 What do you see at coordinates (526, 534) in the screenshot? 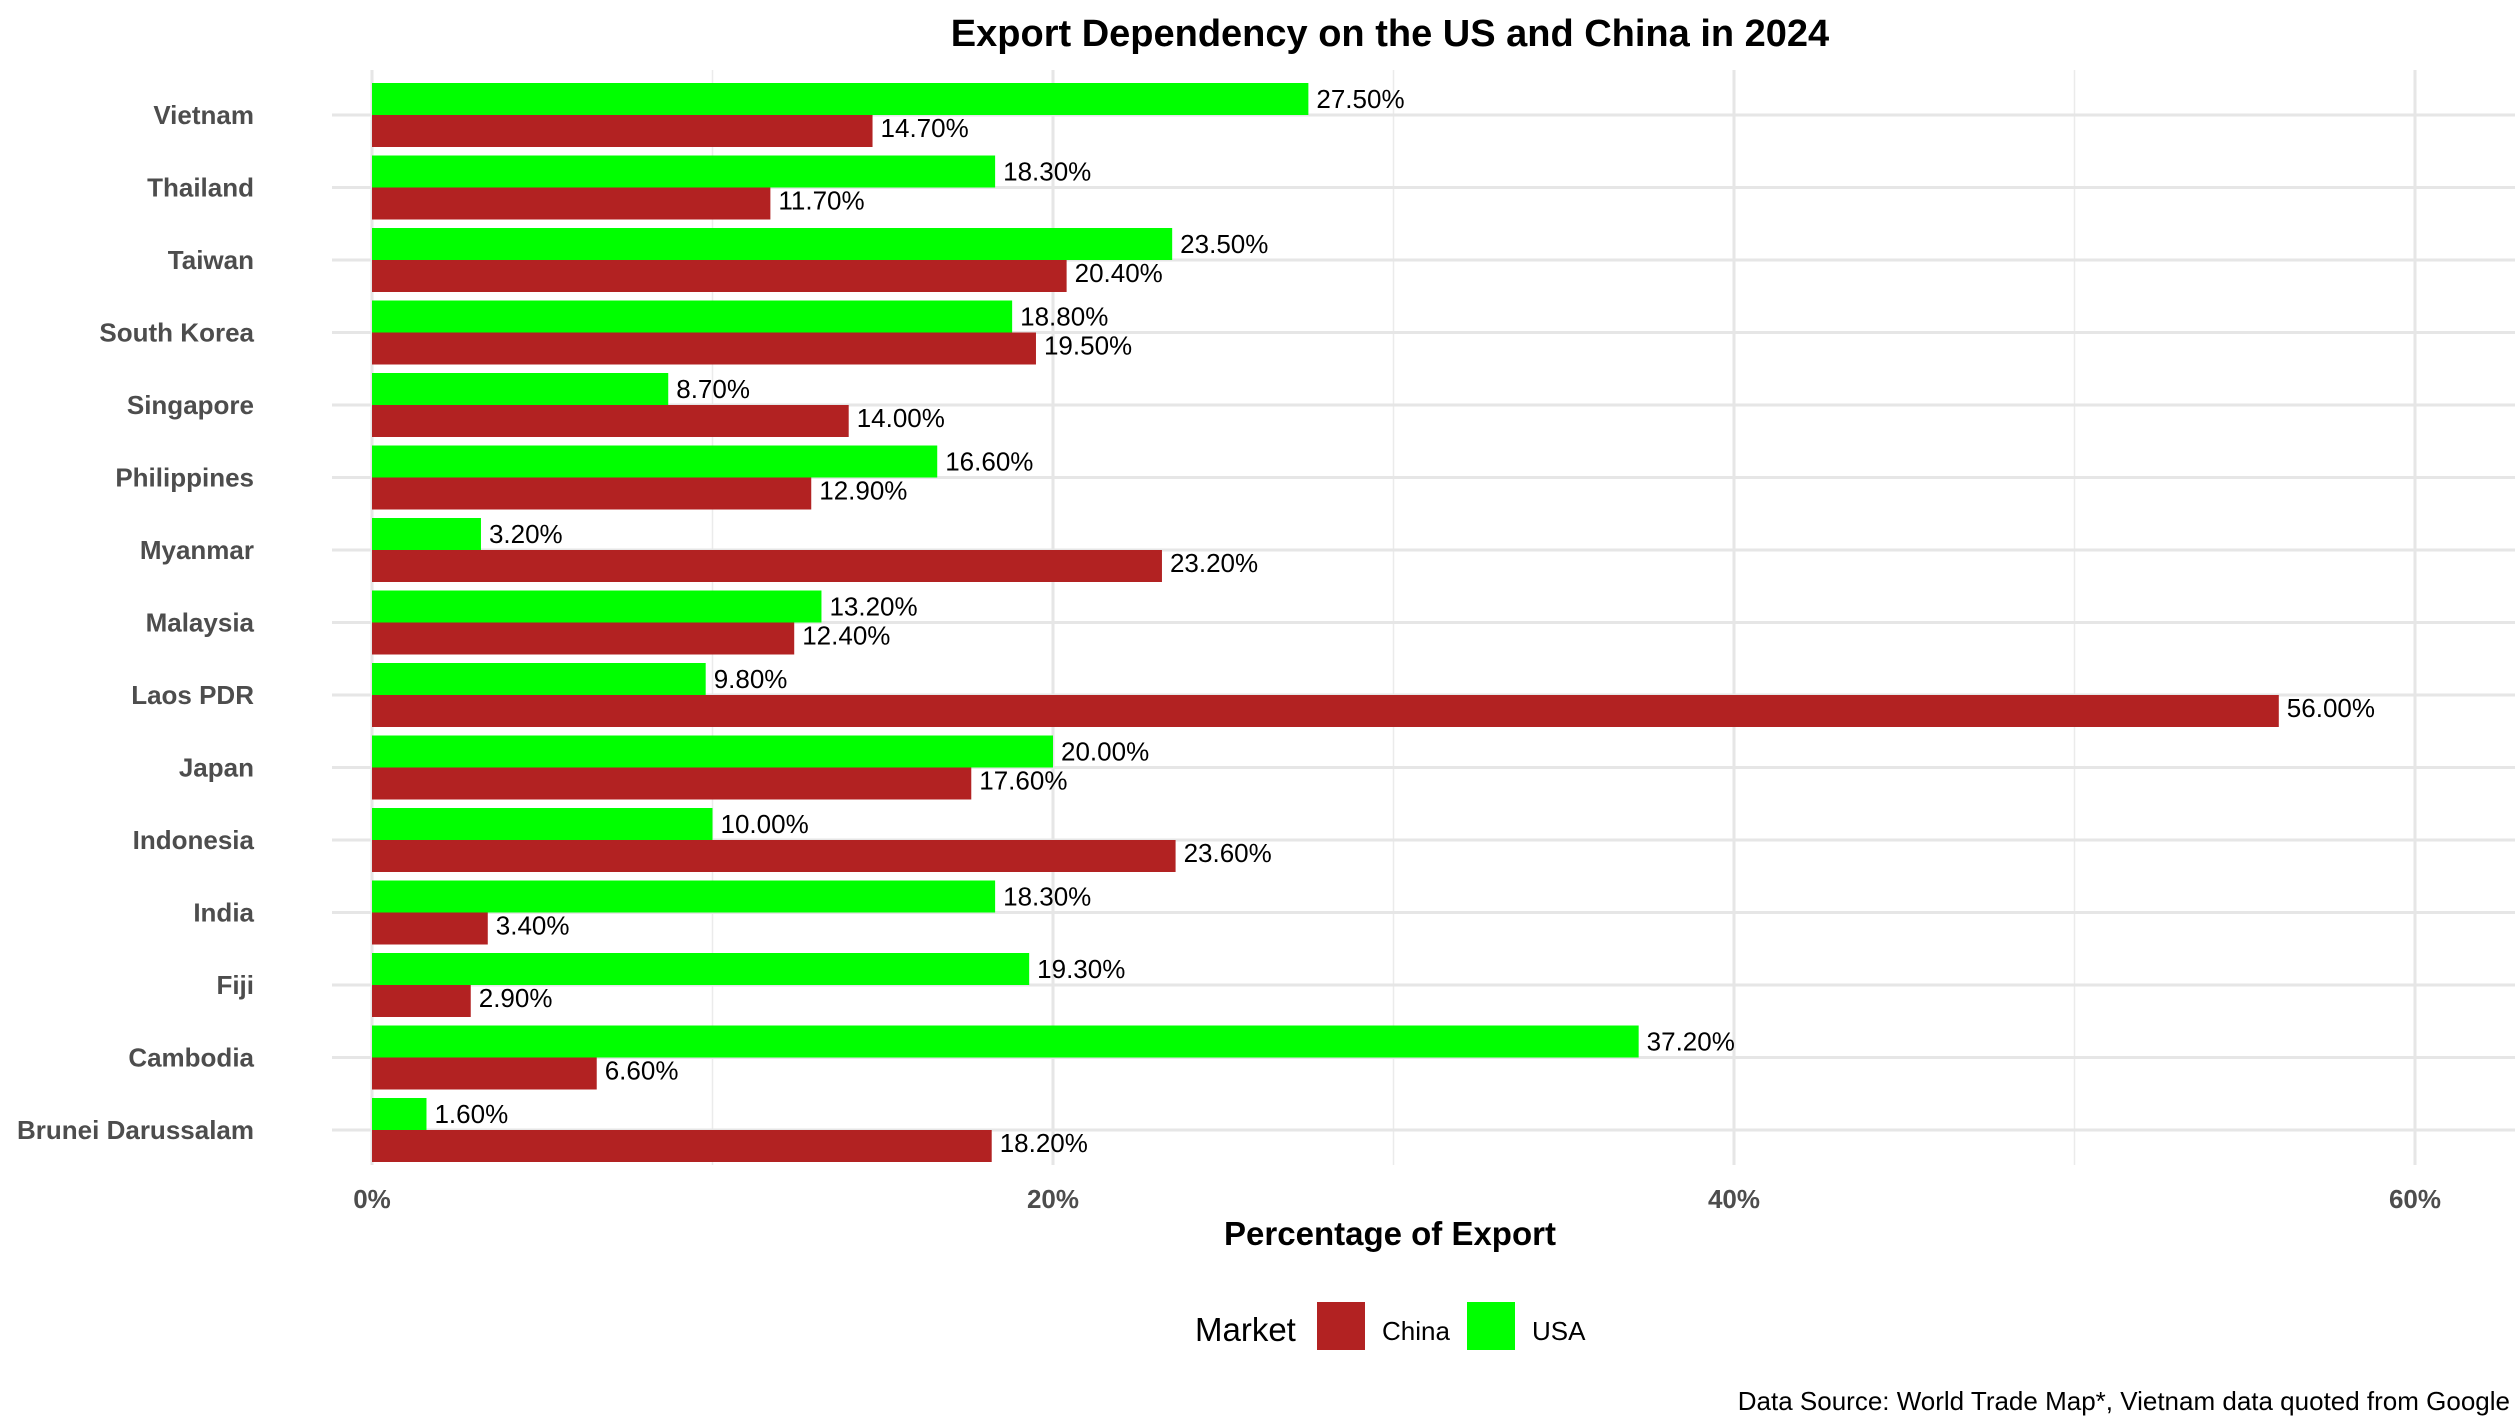
I see `bar-value-label-usa: 3.20%` at bounding box center [526, 534].